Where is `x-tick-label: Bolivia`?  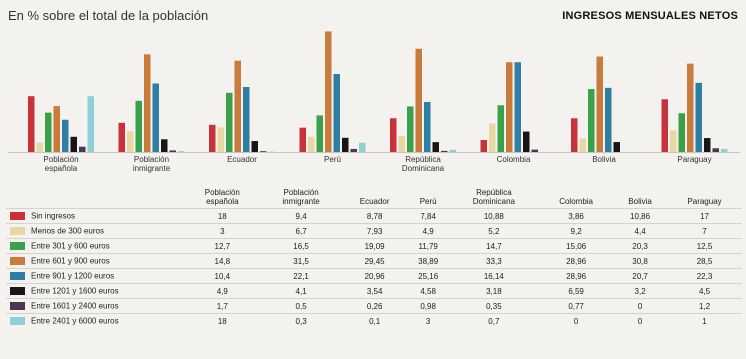 x-tick-label: Bolivia is located at coordinates (604, 159).